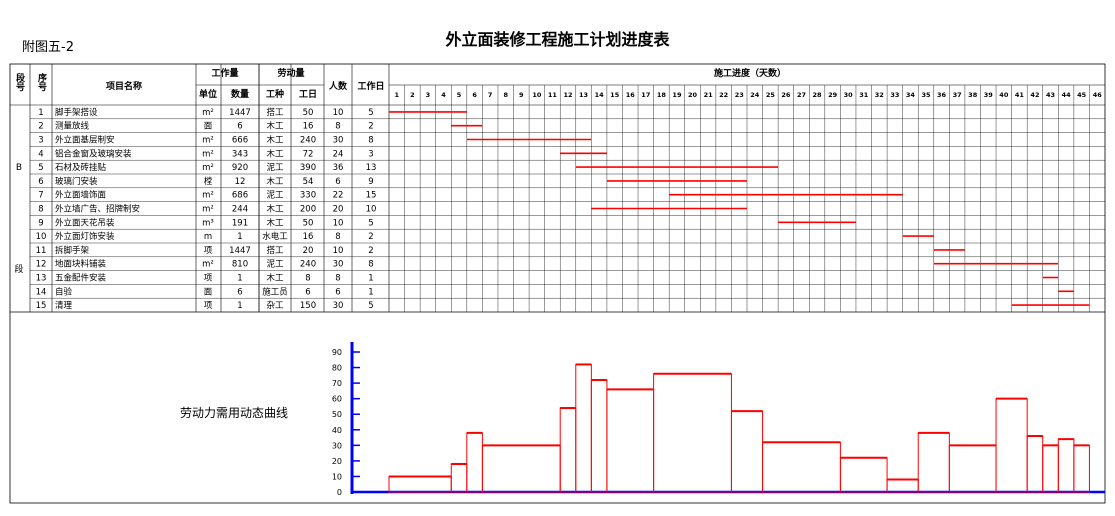 The width and height of the screenshot is (1115, 516). What do you see at coordinates (443, 95) in the screenshot?
I see `day-tick-label: 4` at bounding box center [443, 95].